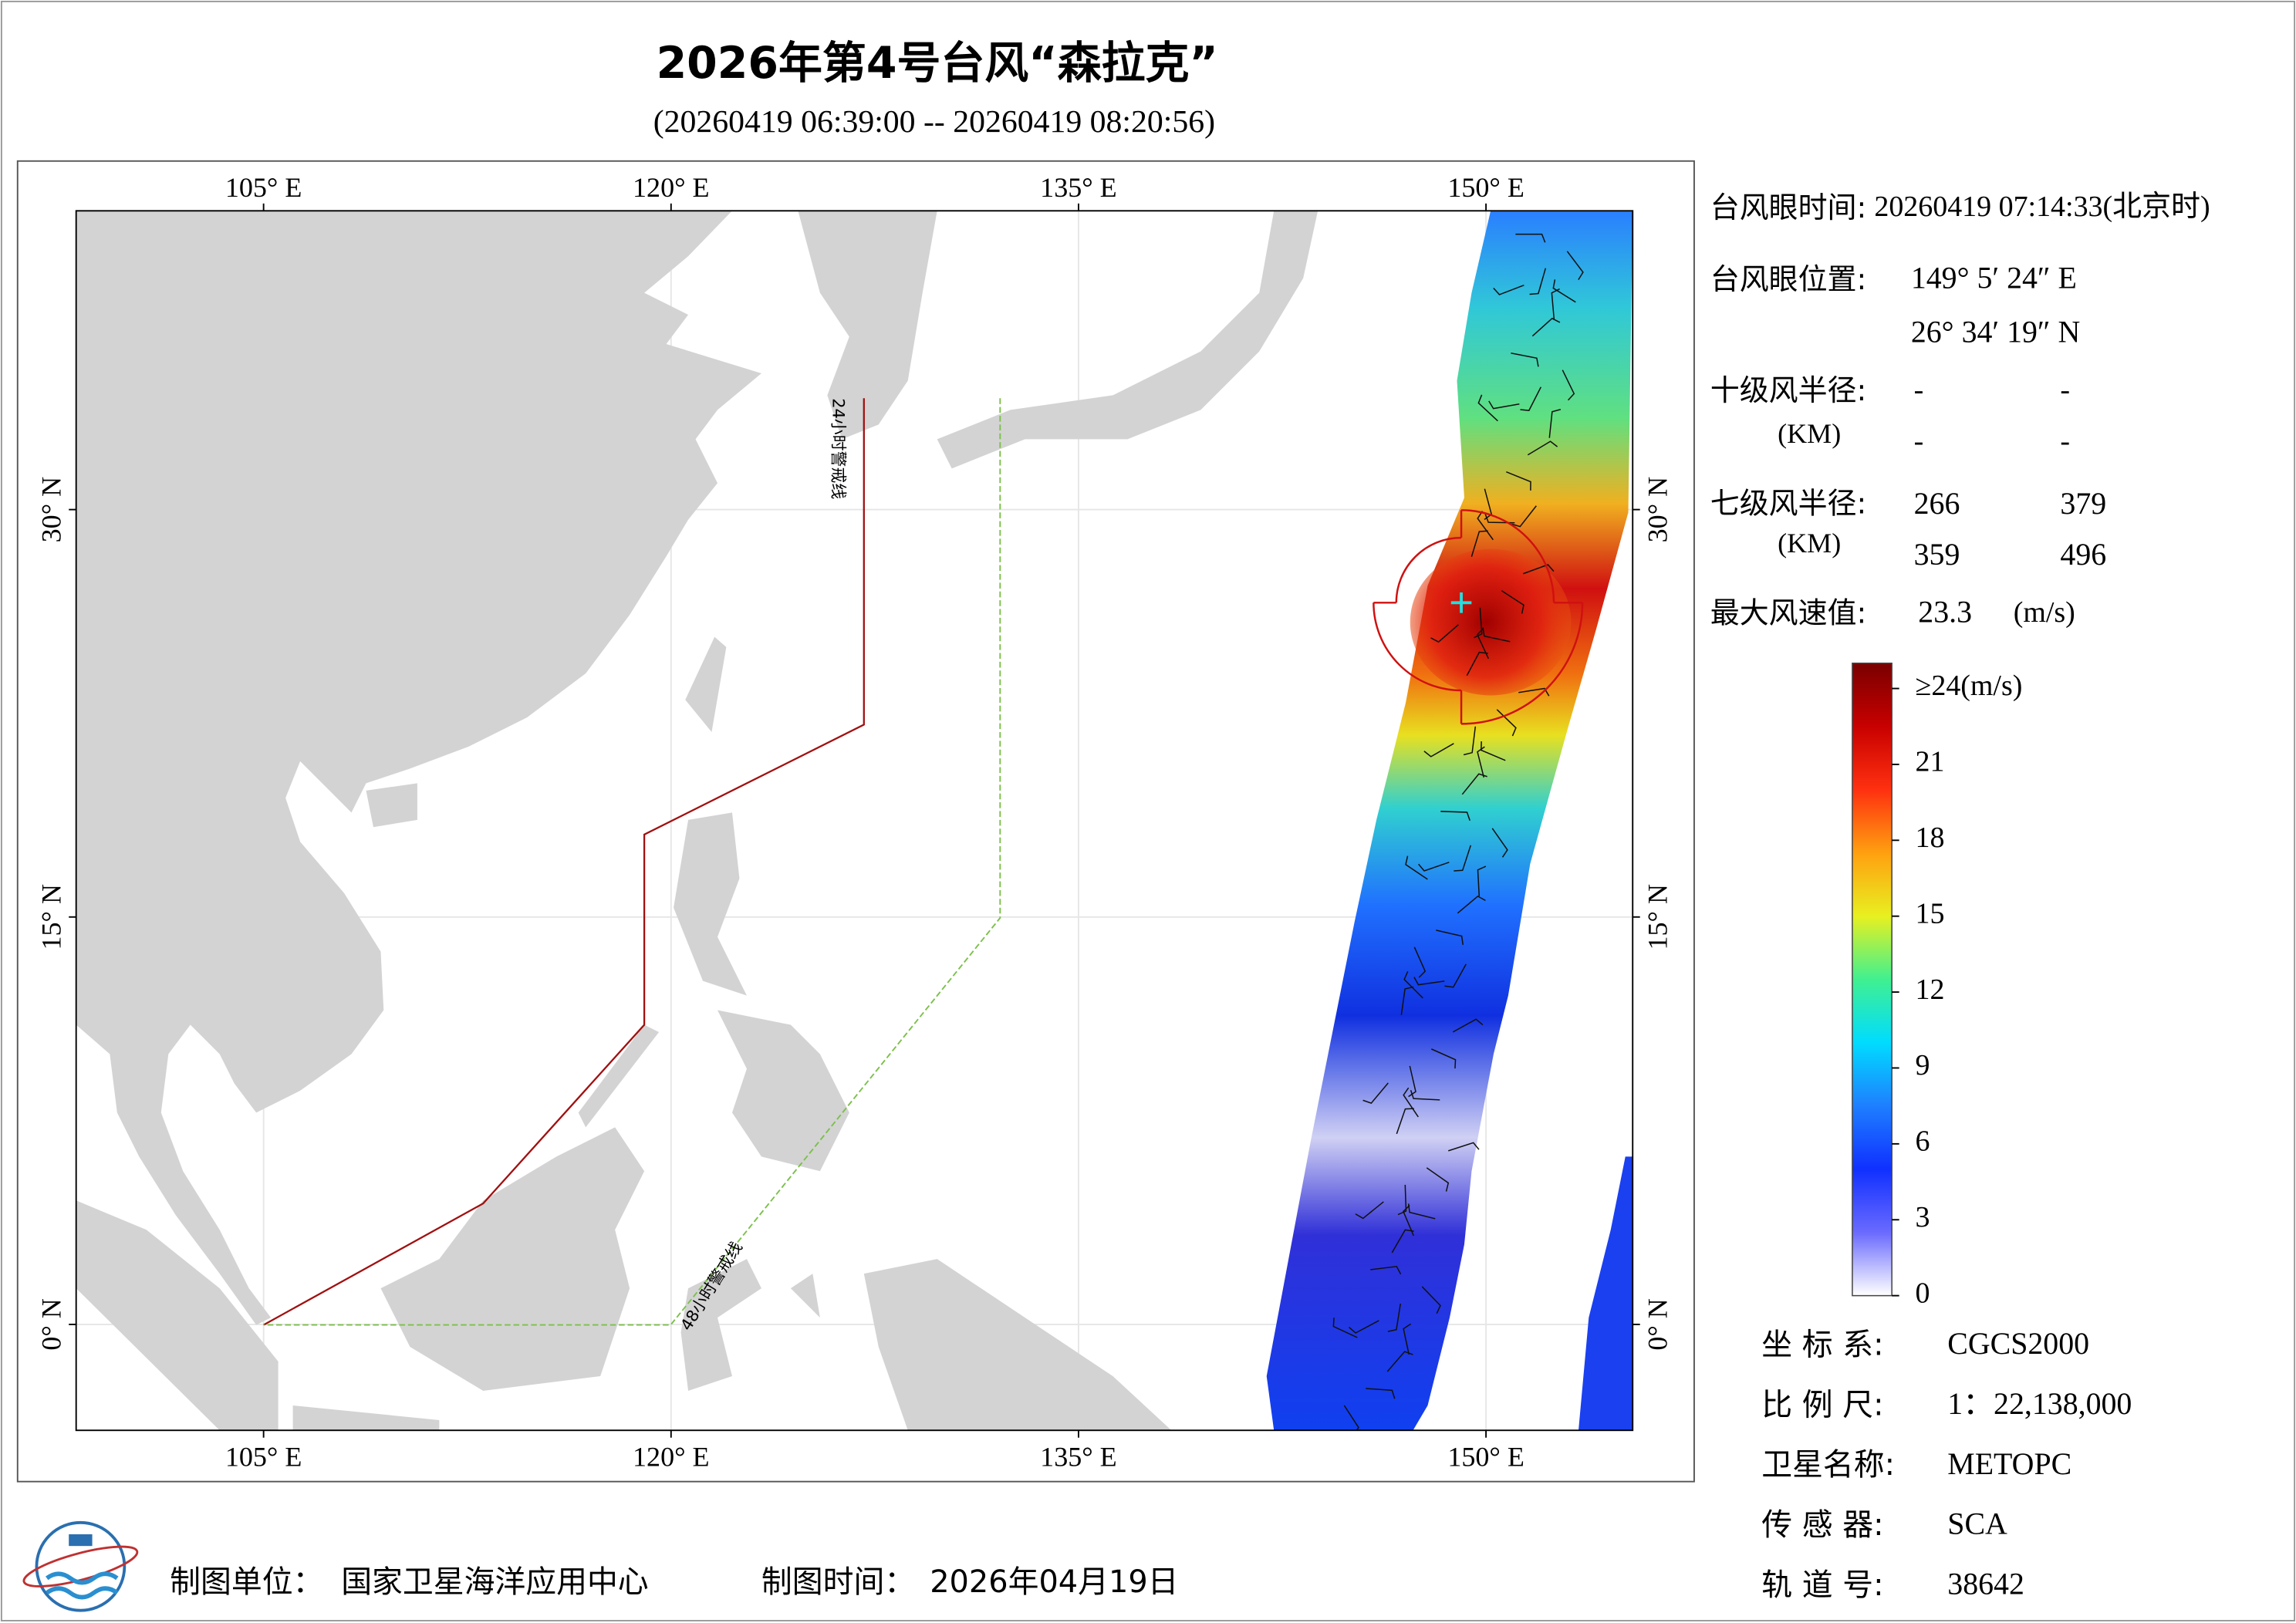 The image size is (2296, 1623). Describe the element at coordinates (1461, 602) in the screenshot. I see `eye-marker` at that location.